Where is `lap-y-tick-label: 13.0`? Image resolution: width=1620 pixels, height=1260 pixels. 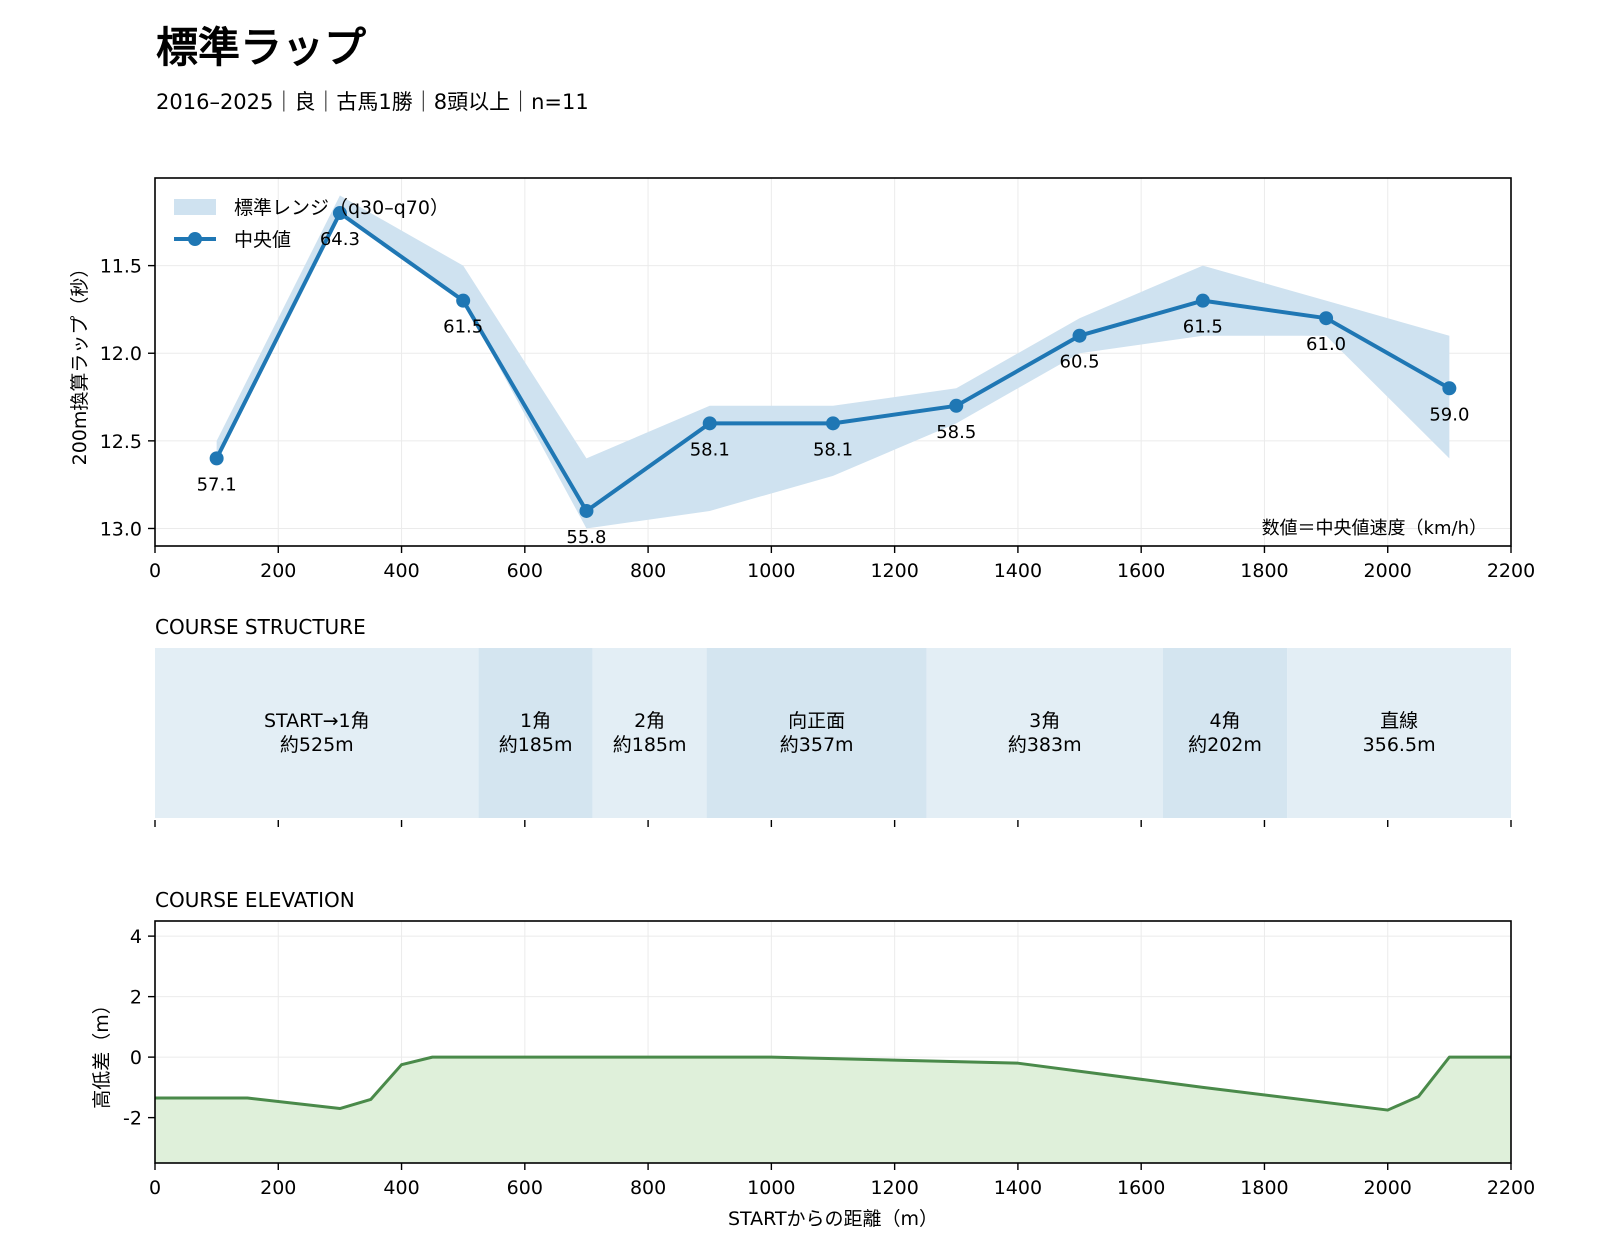 lap-y-tick-label: 13.0 is located at coordinates (121, 529).